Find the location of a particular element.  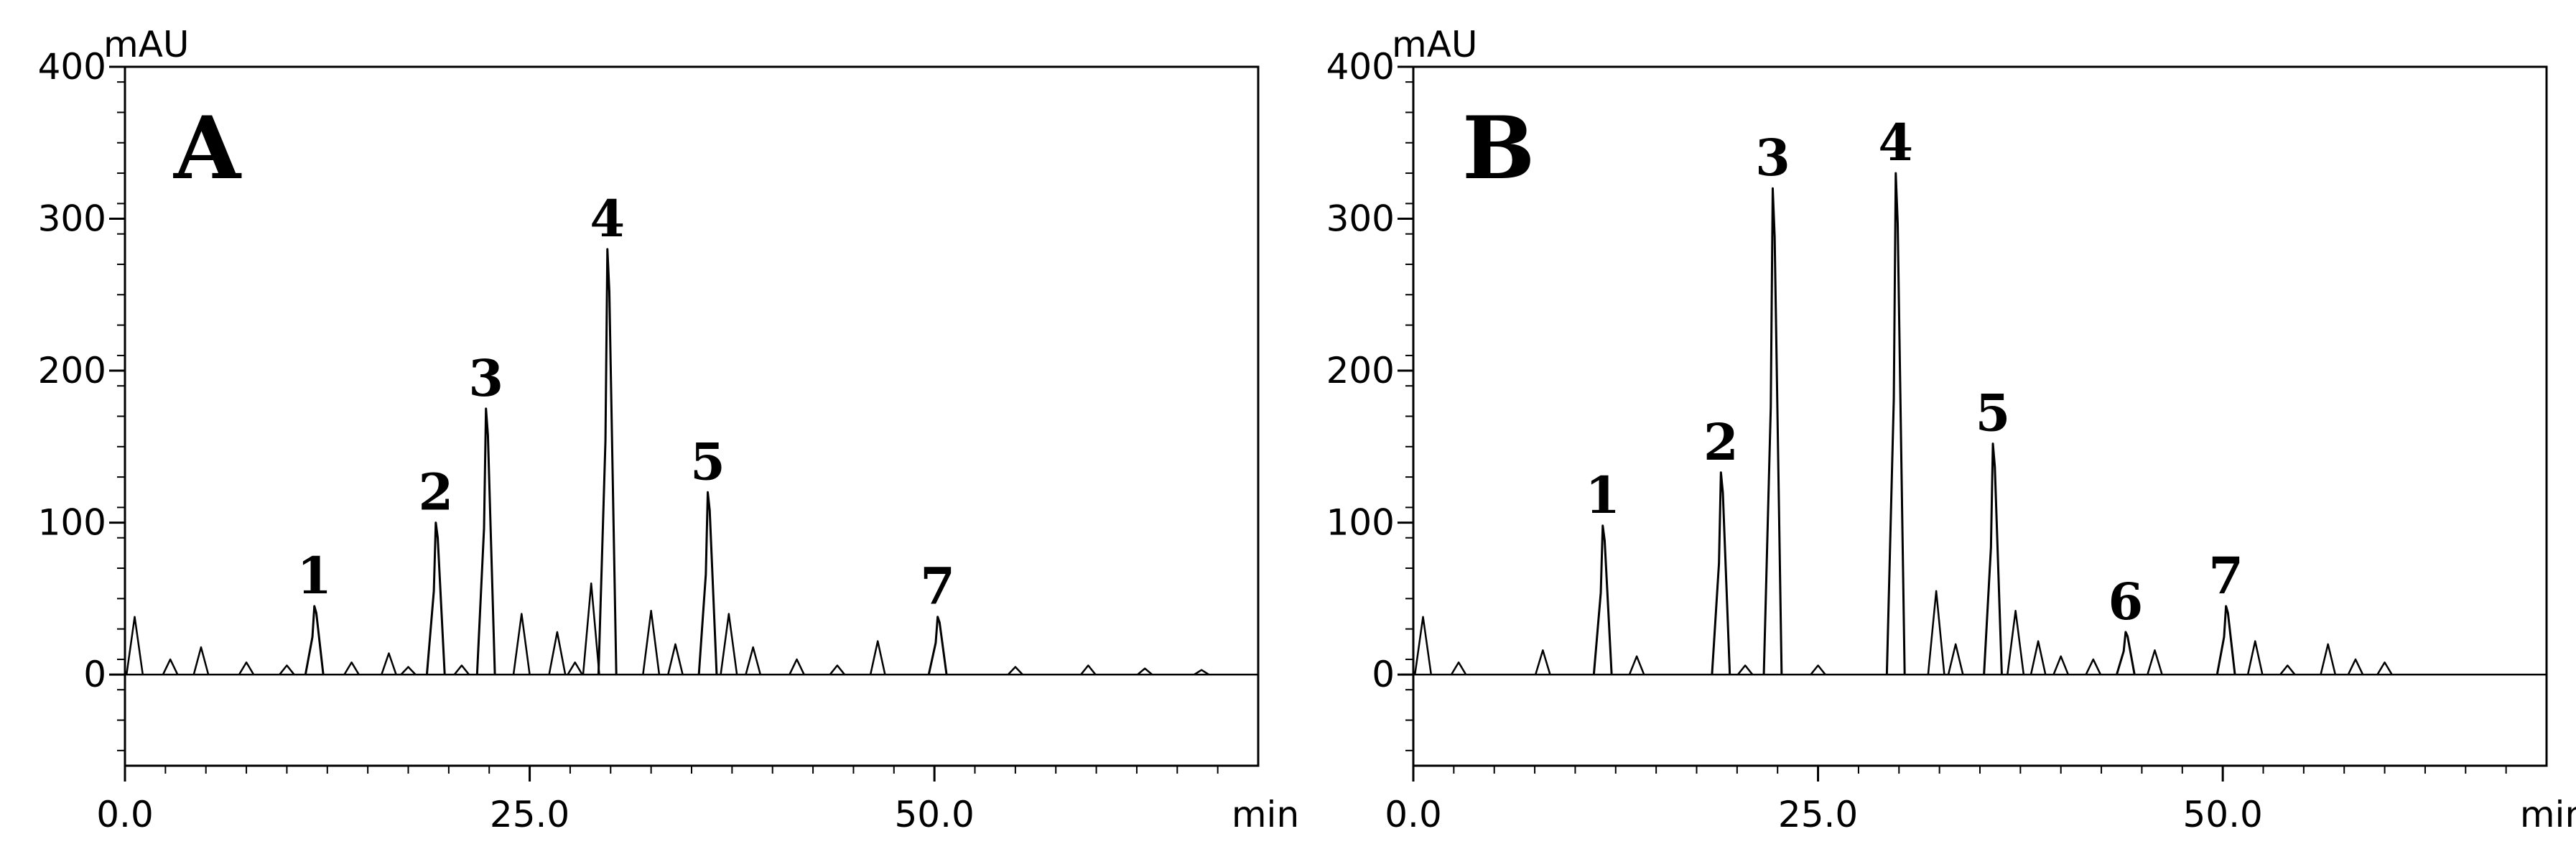

panel-label: B is located at coordinates (1499, 148).